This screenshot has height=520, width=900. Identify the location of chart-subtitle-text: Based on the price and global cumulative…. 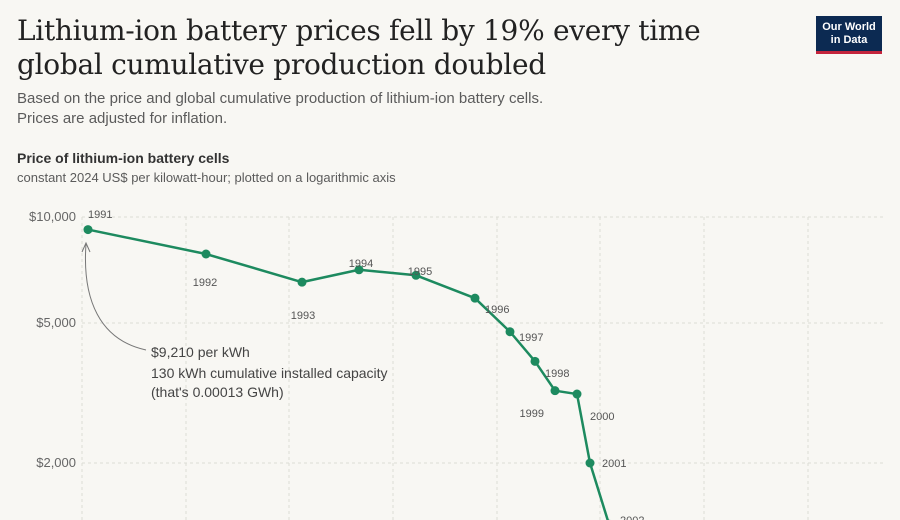
(377, 109).